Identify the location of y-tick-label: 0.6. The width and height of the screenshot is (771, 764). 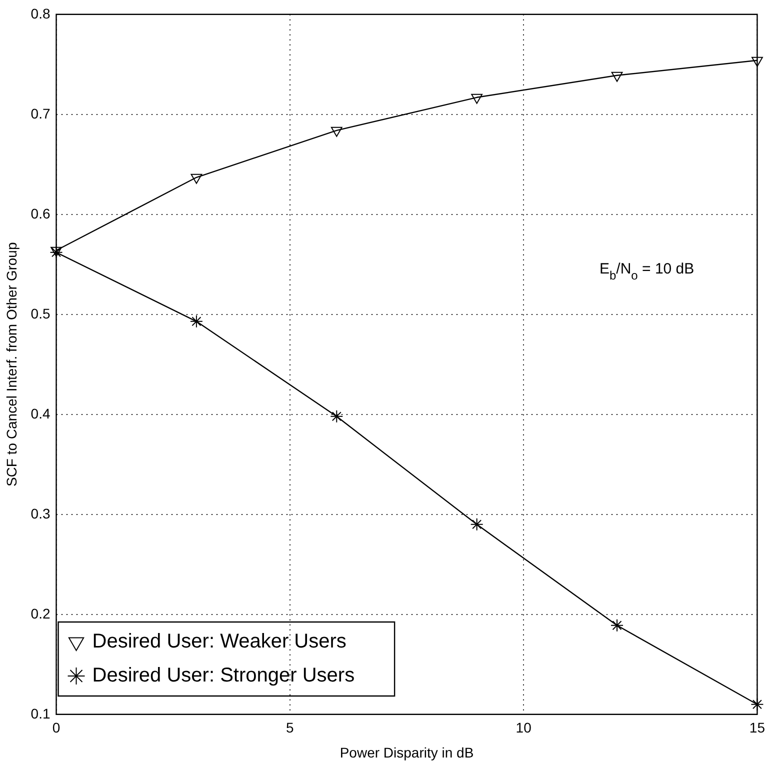
(40, 213).